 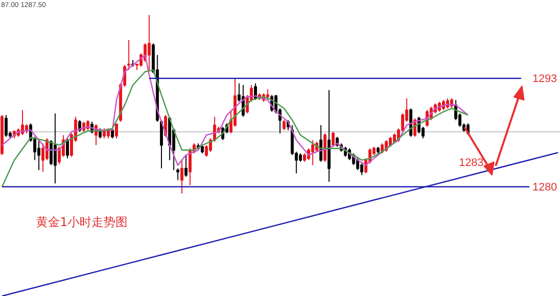 What do you see at coordinates (544, 188) in the screenshot?
I see `y-tick-label: 1280` at bounding box center [544, 188].